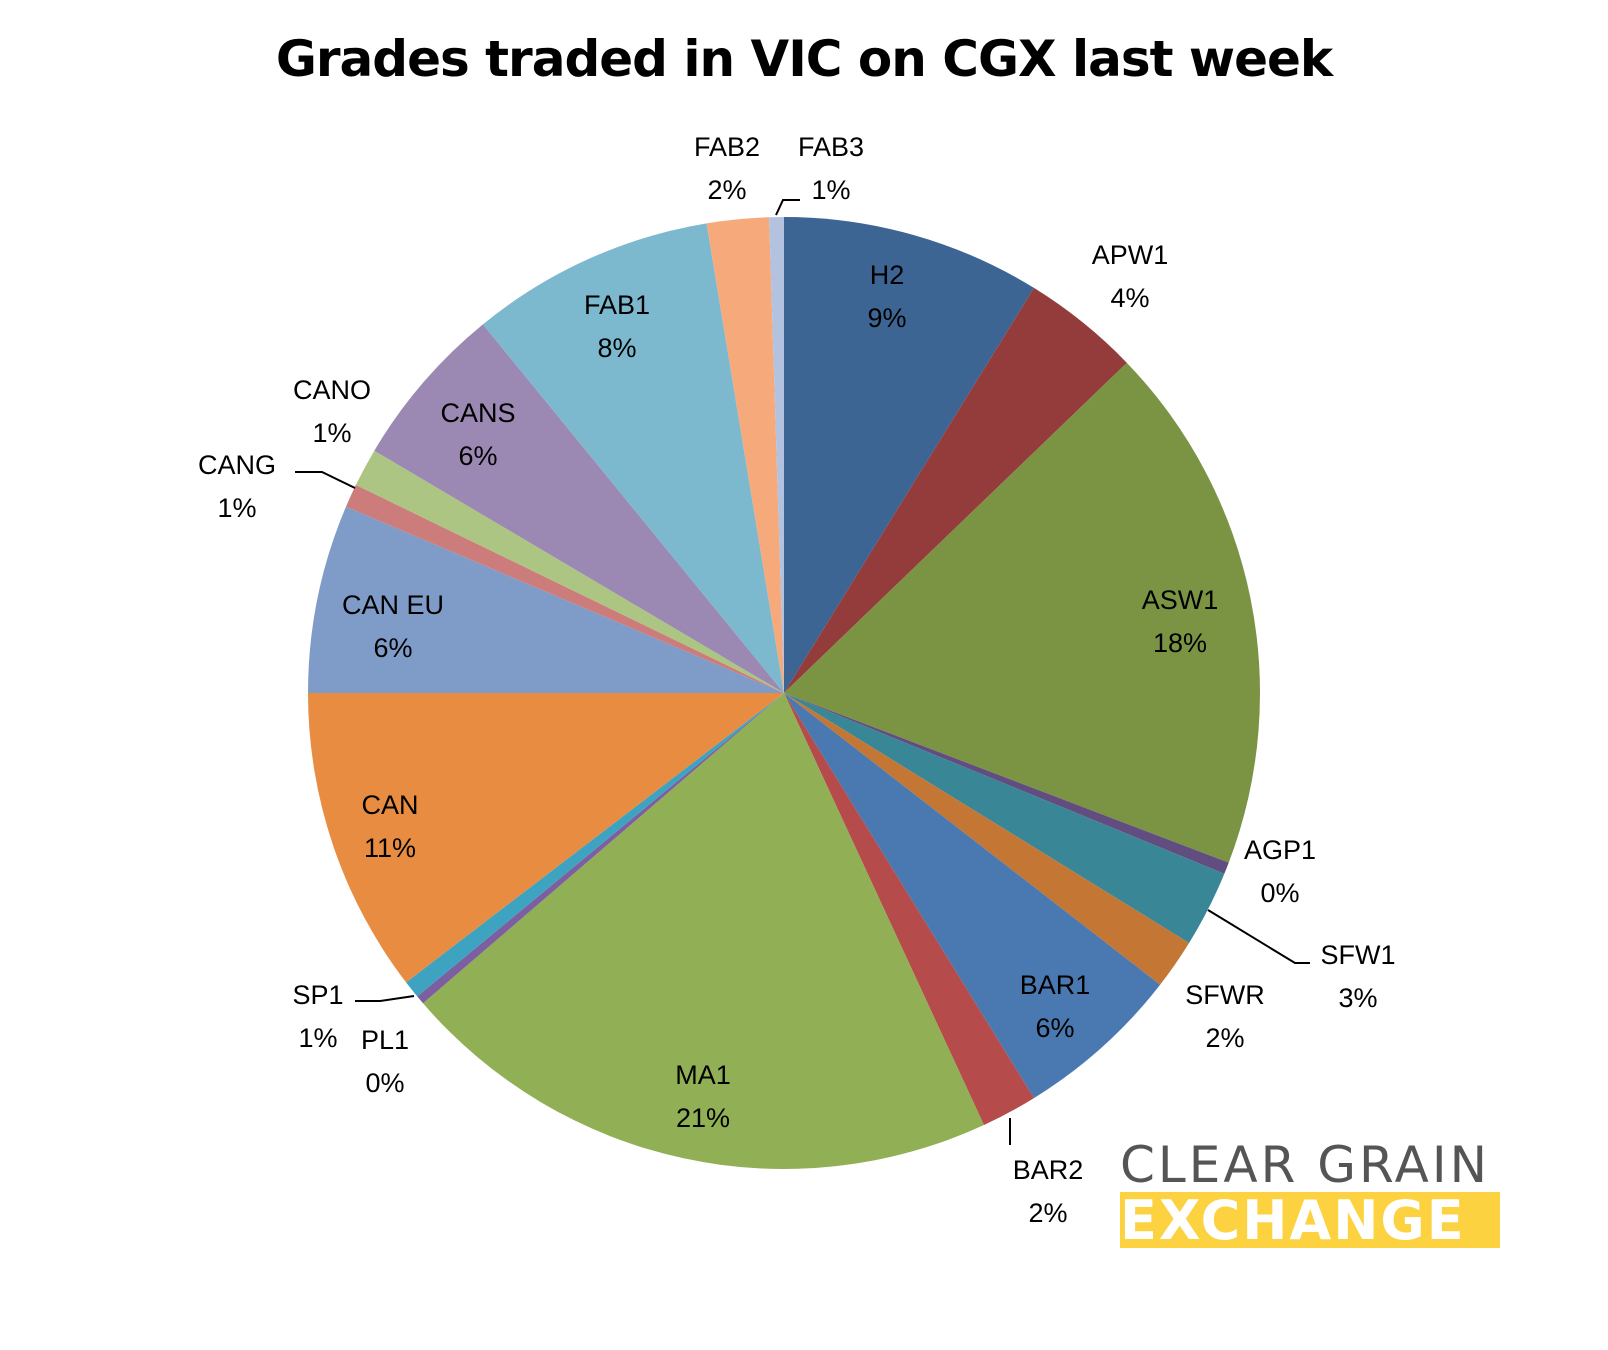 The width and height of the screenshot is (1608, 1350). What do you see at coordinates (237, 486) in the screenshot?
I see `data-label: CANG 1%` at bounding box center [237, 486].